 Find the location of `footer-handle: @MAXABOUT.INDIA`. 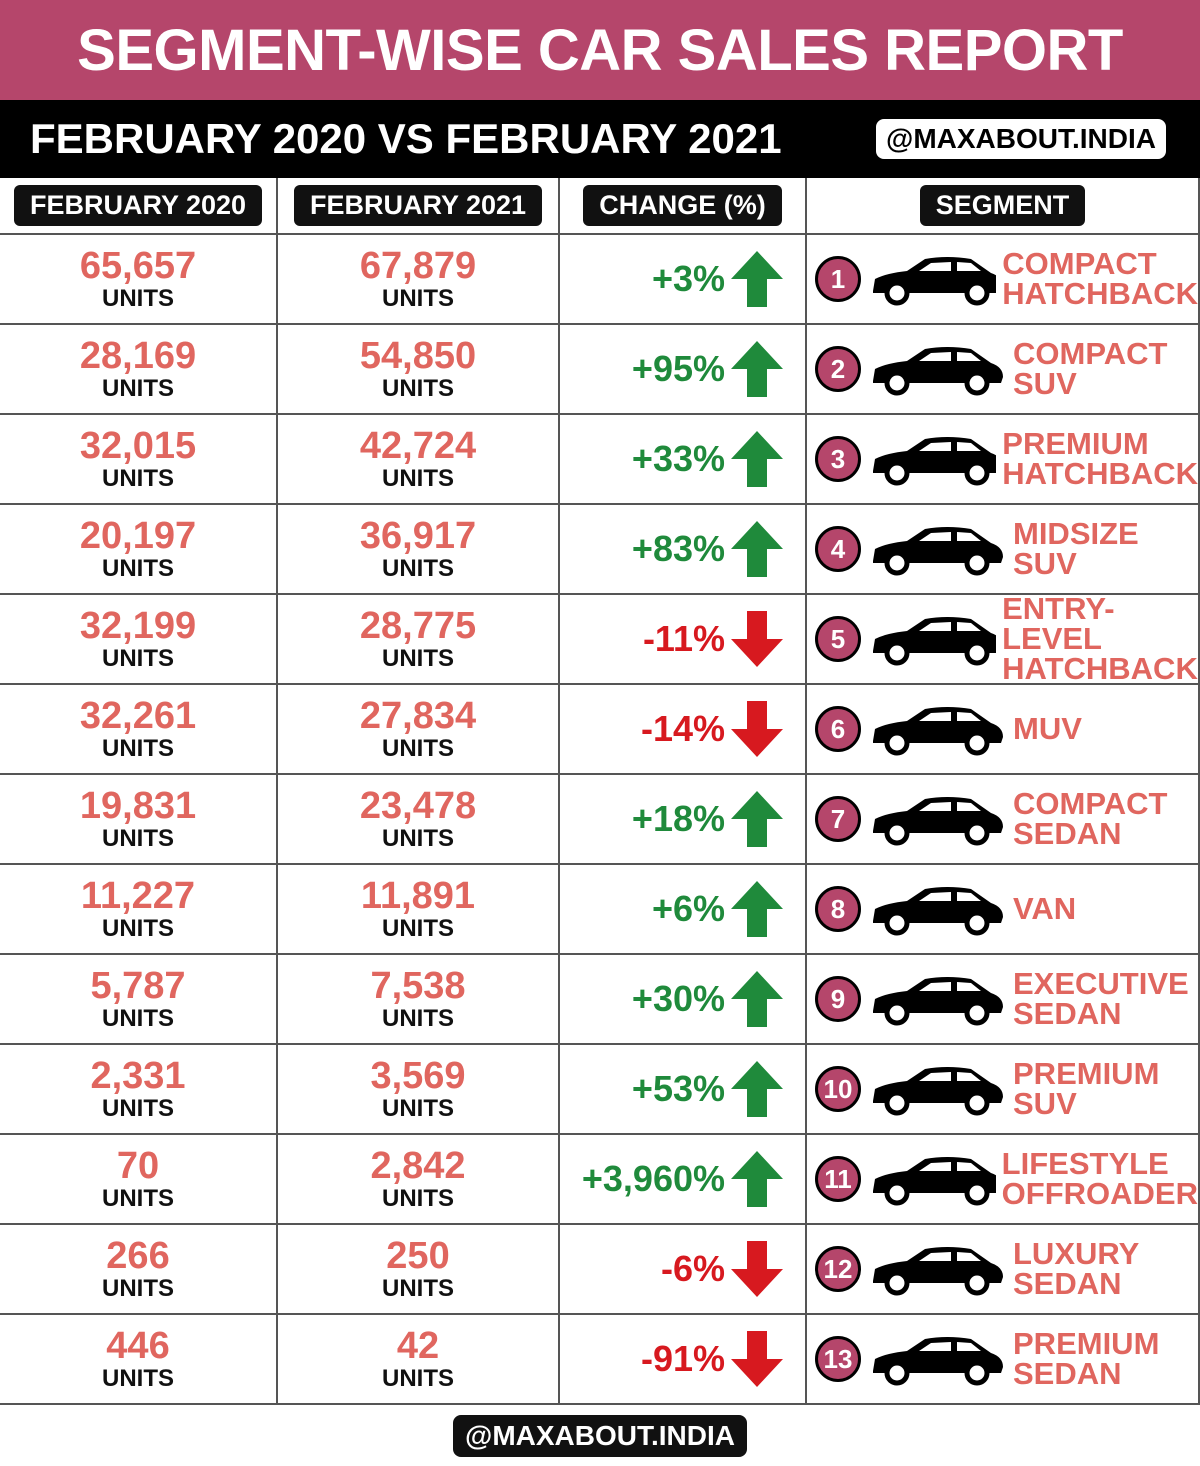

footer-handle: @MAXABOUT.INDIA is located at coordinates (600, 1435).